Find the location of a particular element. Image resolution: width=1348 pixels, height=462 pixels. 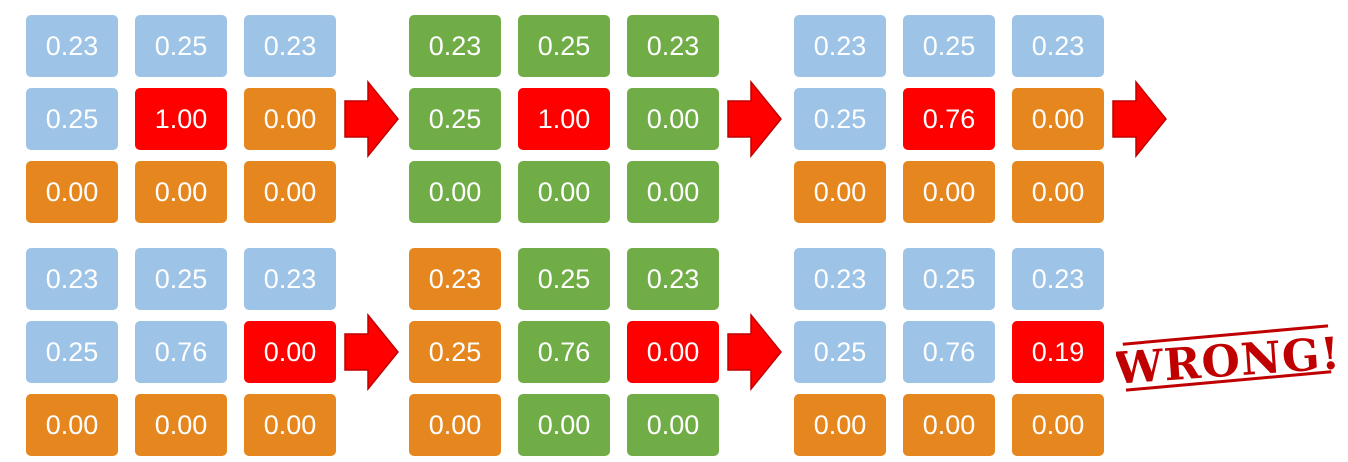

value-cell: 0.19 is located at coordinates (1058, 352).